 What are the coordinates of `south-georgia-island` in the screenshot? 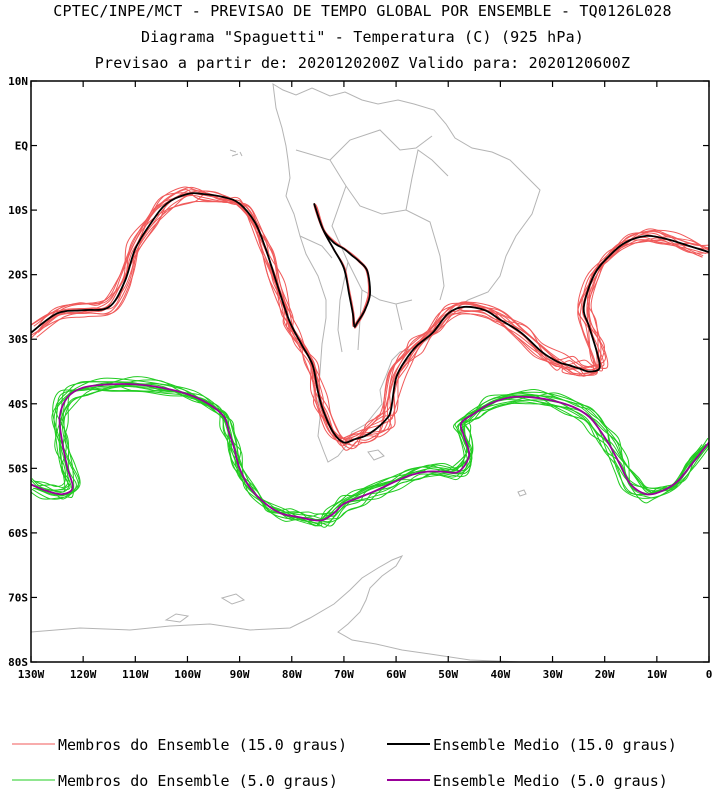 It's located at (522, 493).